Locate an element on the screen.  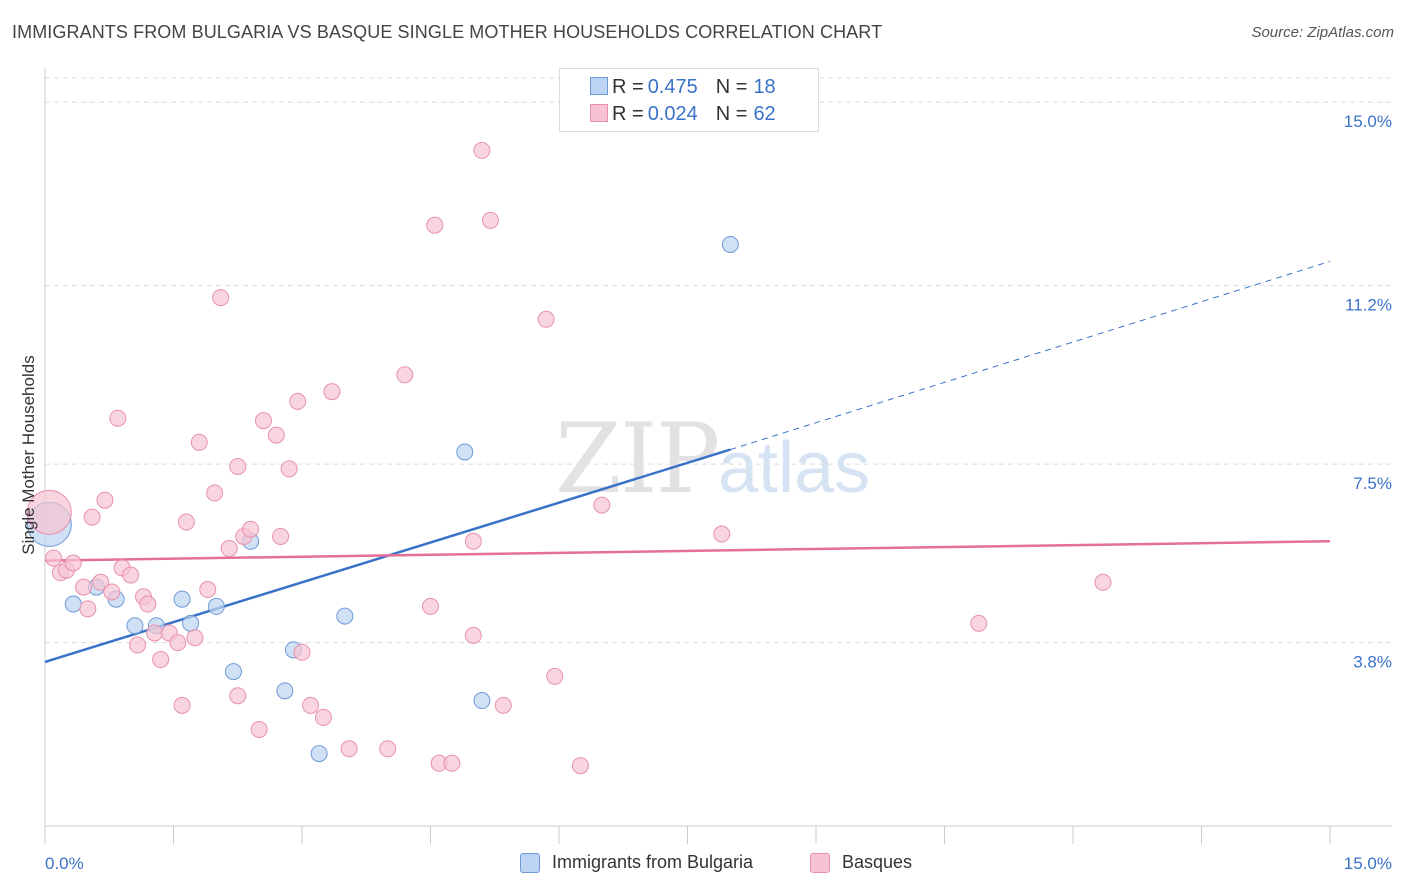
basques-legend-swatch is located at coordinates (820, 862).